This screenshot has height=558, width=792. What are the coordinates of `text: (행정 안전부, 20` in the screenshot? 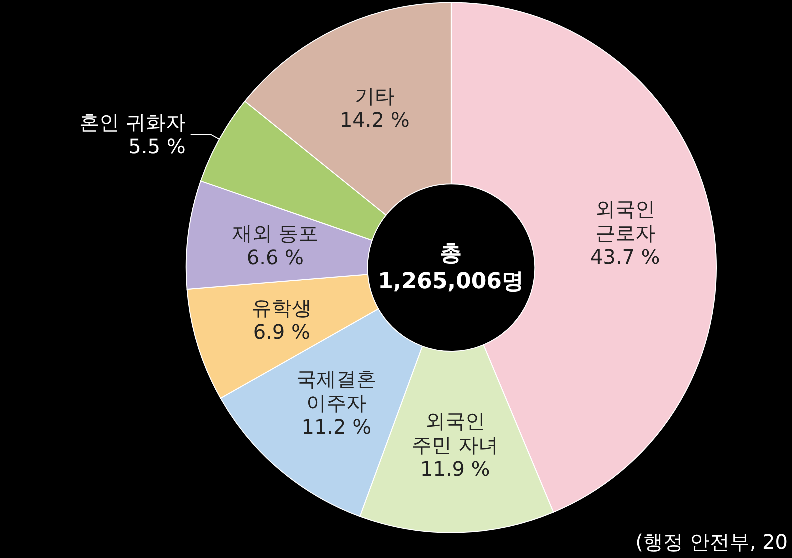 It's located at (712, 542).